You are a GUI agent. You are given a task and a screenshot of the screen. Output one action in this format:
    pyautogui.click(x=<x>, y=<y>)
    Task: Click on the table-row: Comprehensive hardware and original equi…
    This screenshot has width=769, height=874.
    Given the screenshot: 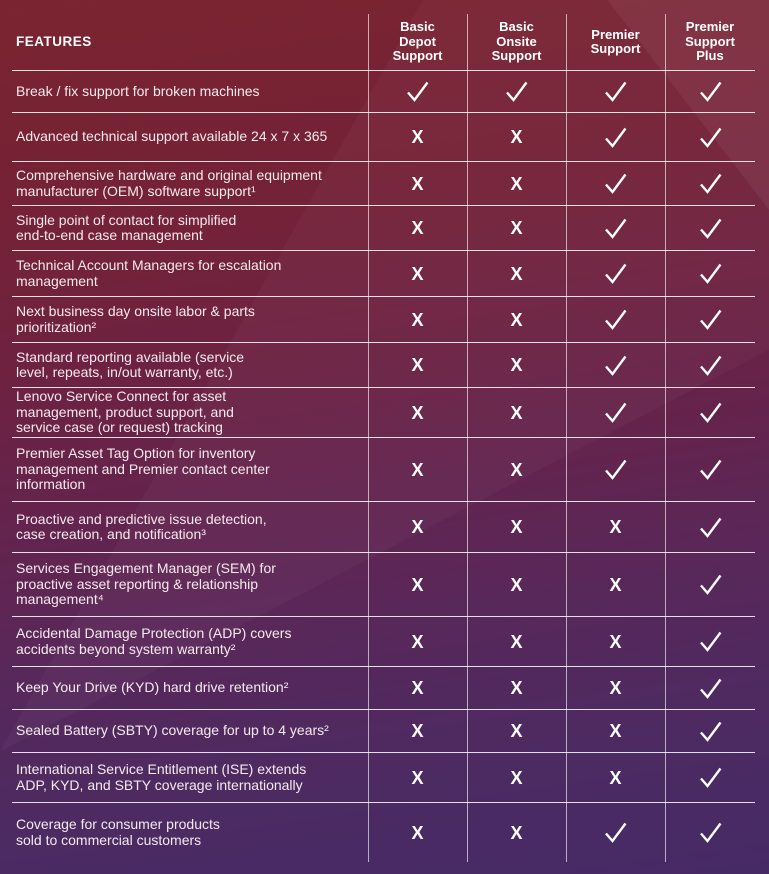 What is the action you would take?
    pyautogui.click(x=383, y=184)
    